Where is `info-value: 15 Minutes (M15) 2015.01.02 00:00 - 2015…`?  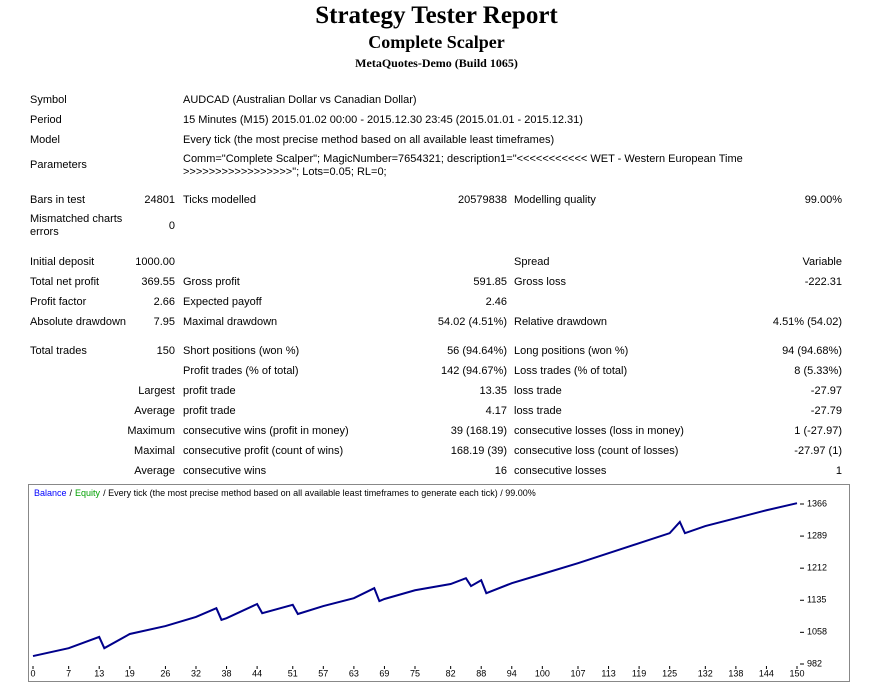
info-value: 15 Minutes (M15) 2015.01.02 00:00 - 2015… is located at coordinates (383, 120).